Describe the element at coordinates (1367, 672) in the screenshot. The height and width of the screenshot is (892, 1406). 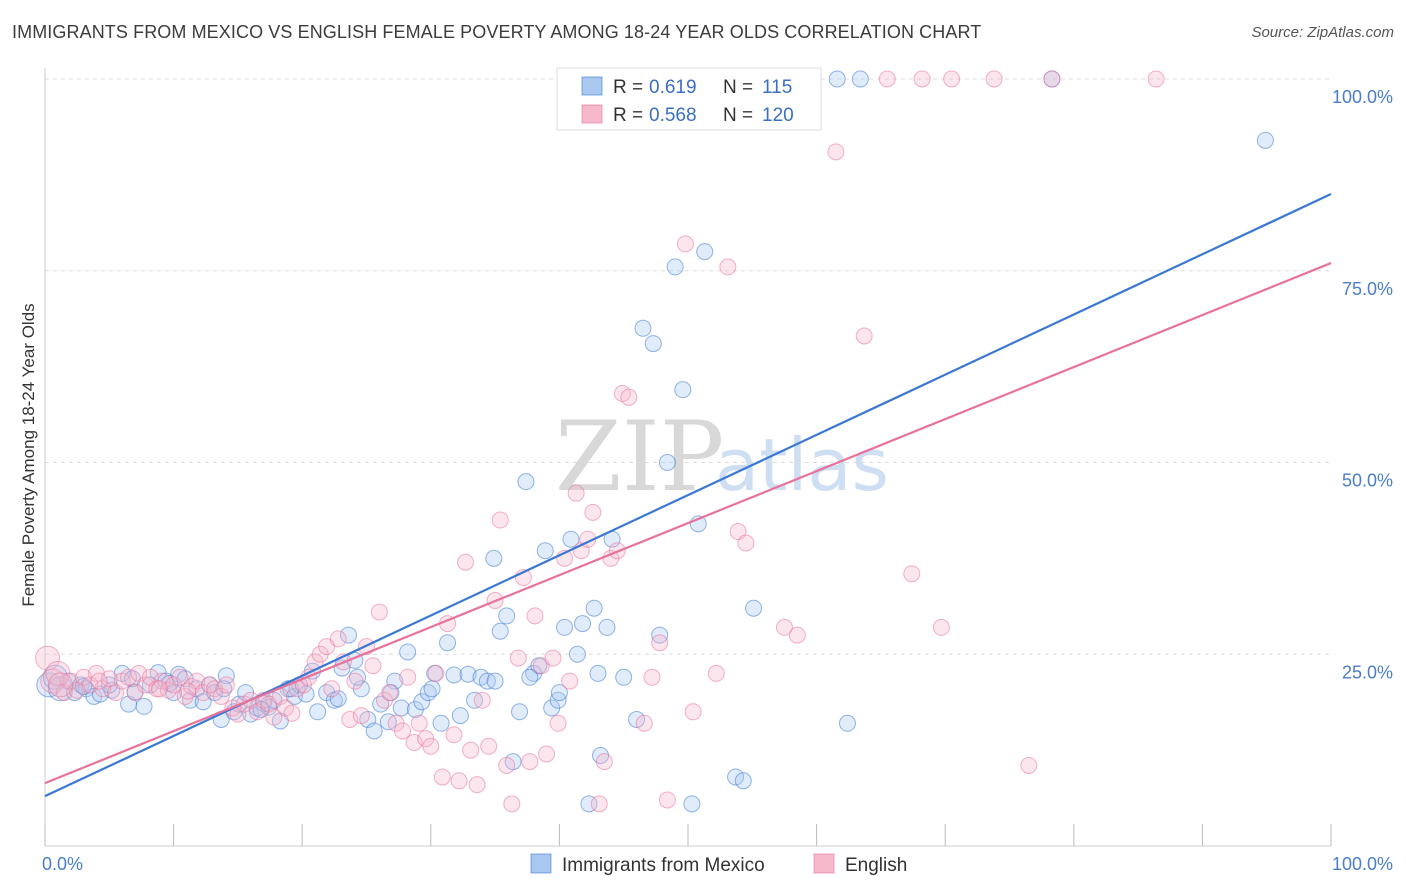
I see `y-tick-label-0: 25.0%` at that location.